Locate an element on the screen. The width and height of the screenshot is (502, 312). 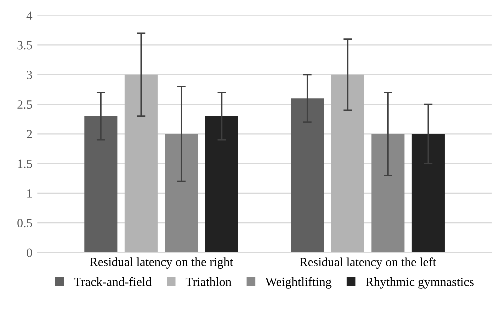
legend-label: Rhythmic gymnastics is located at coordinates (420, 283).